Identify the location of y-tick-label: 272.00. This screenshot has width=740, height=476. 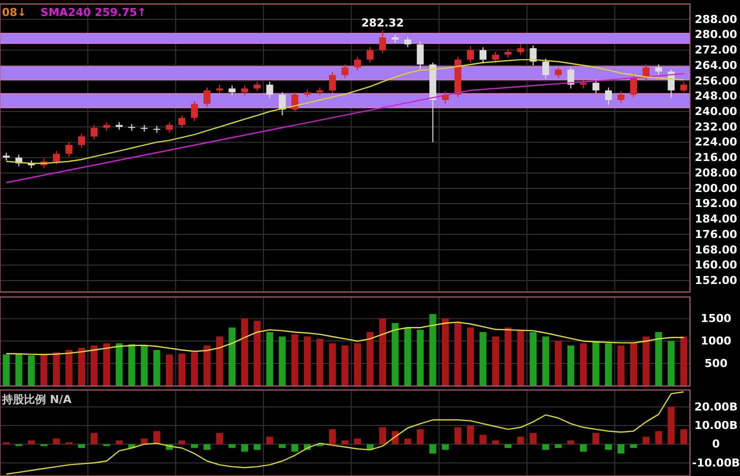
(716, 50).